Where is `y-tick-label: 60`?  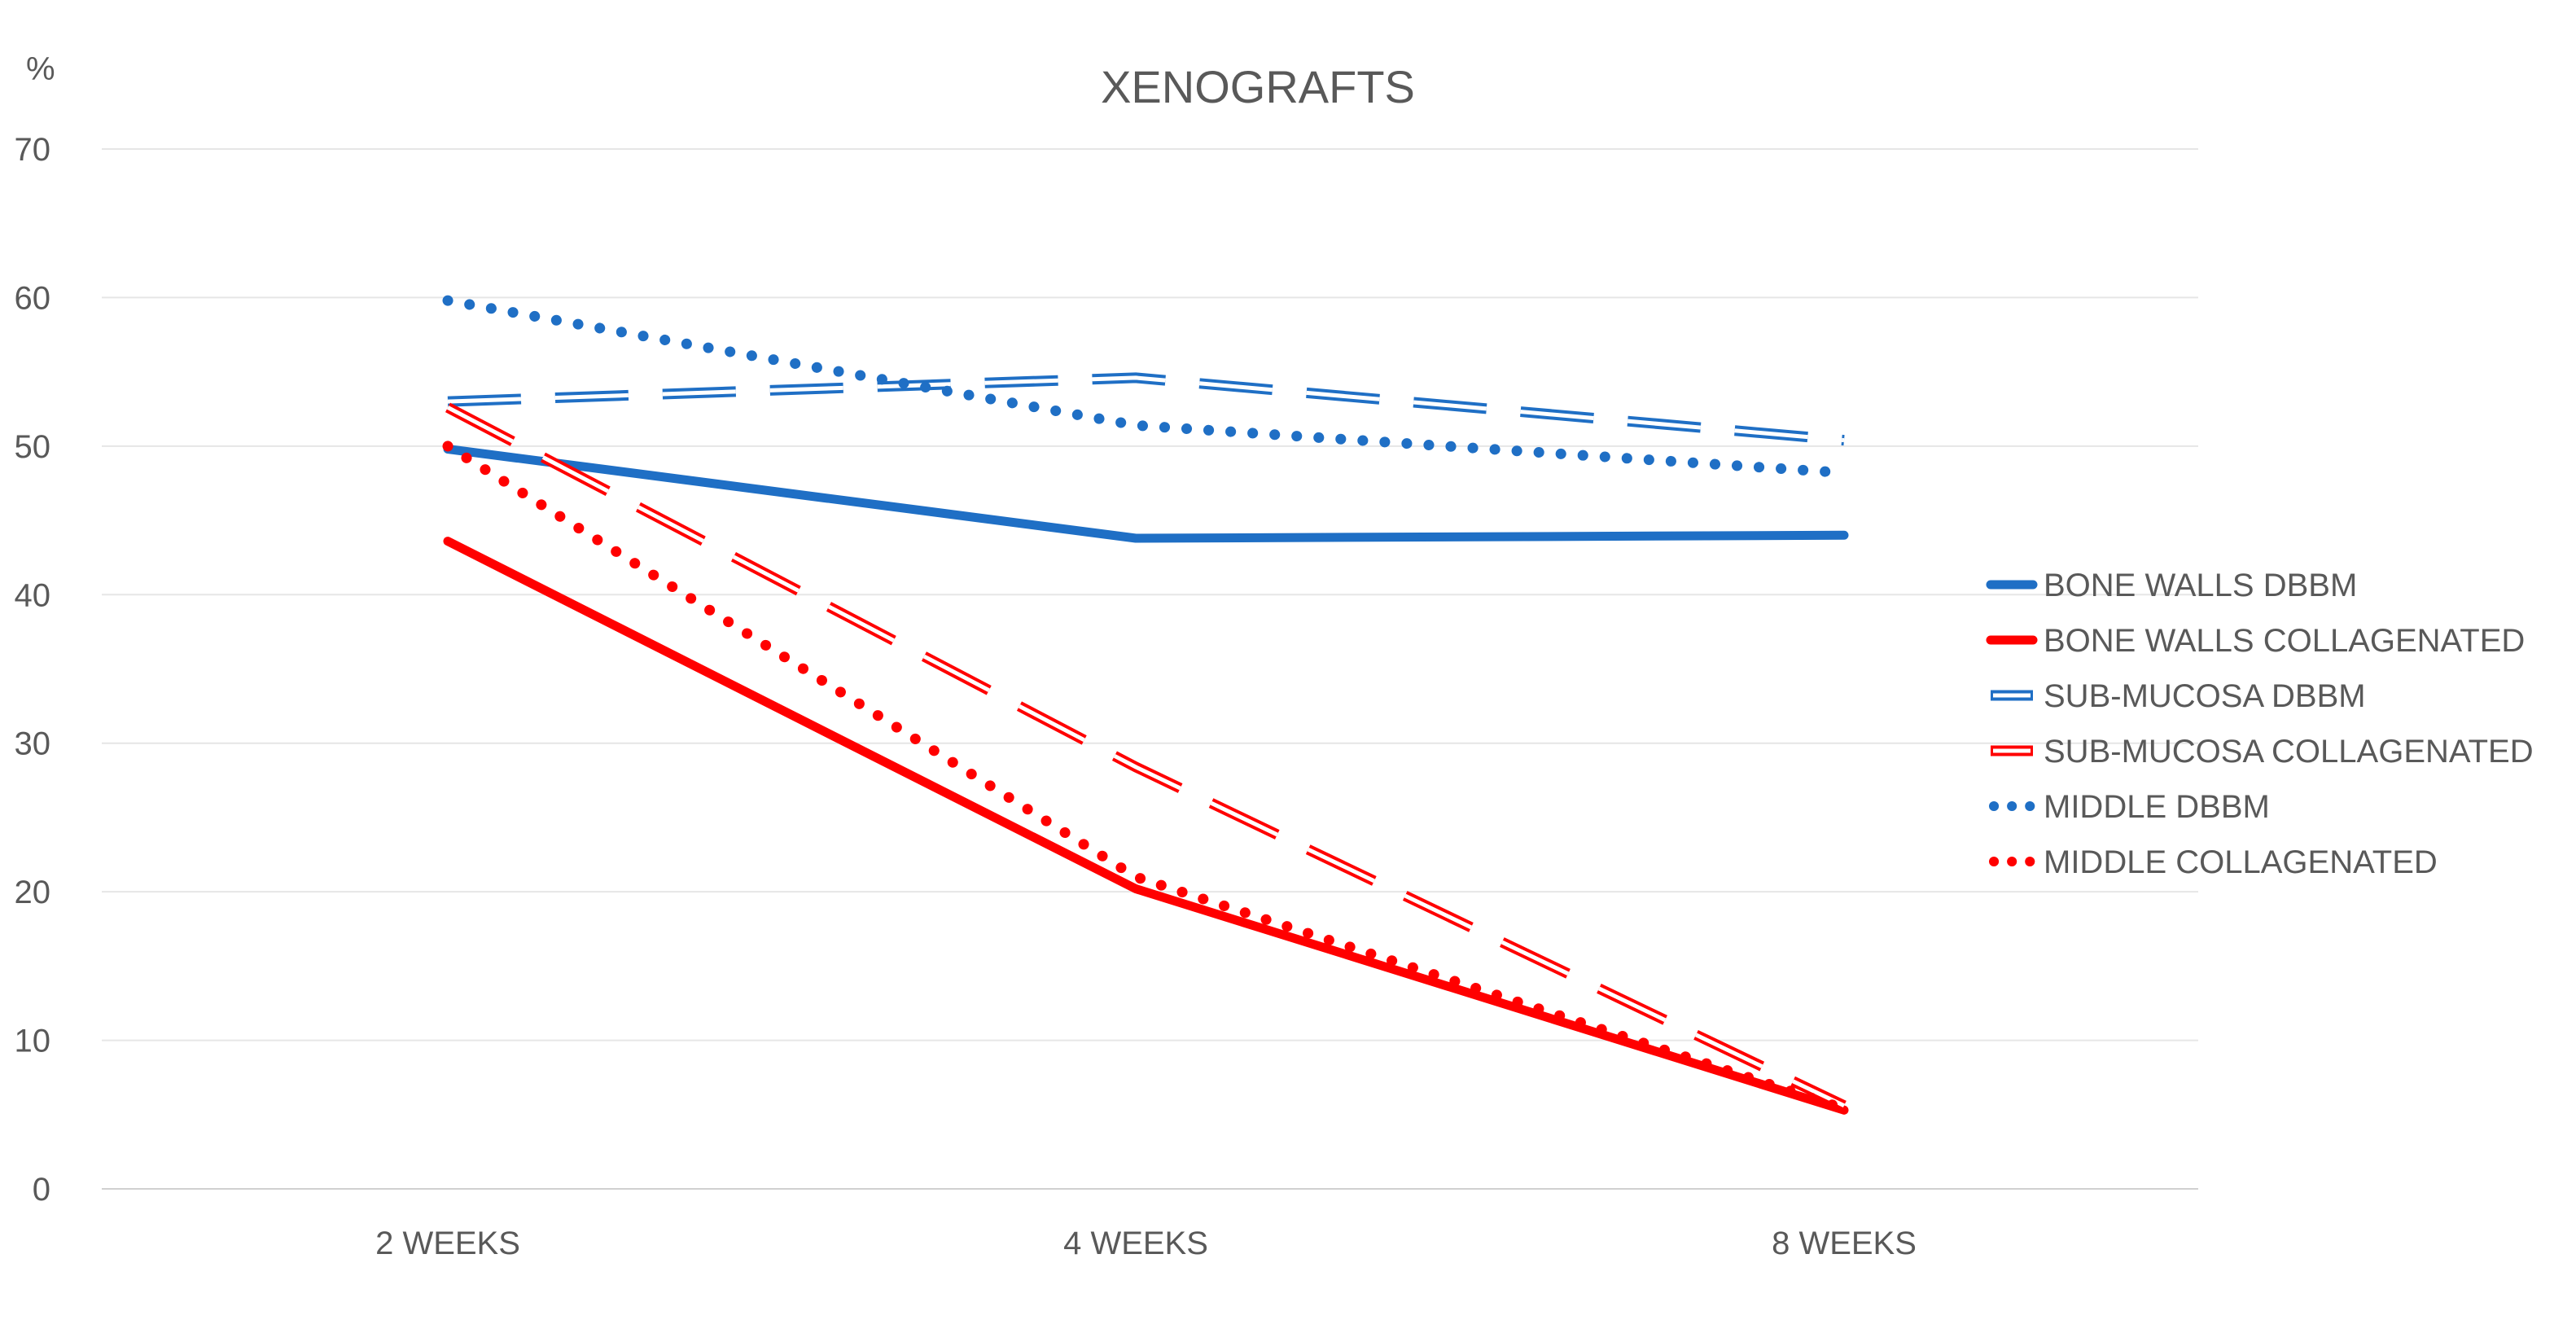
y-tick-label: 60 is located at coordinates (33, 298).